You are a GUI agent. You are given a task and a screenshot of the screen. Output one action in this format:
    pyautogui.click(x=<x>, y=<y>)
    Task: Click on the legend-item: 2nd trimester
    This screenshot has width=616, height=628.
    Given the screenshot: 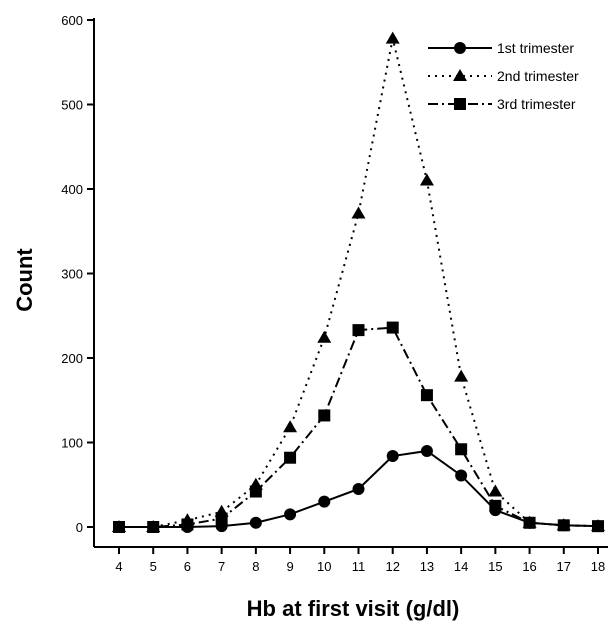 What is the action you would take?
    pyautogui.click(x=503, y=76)
    